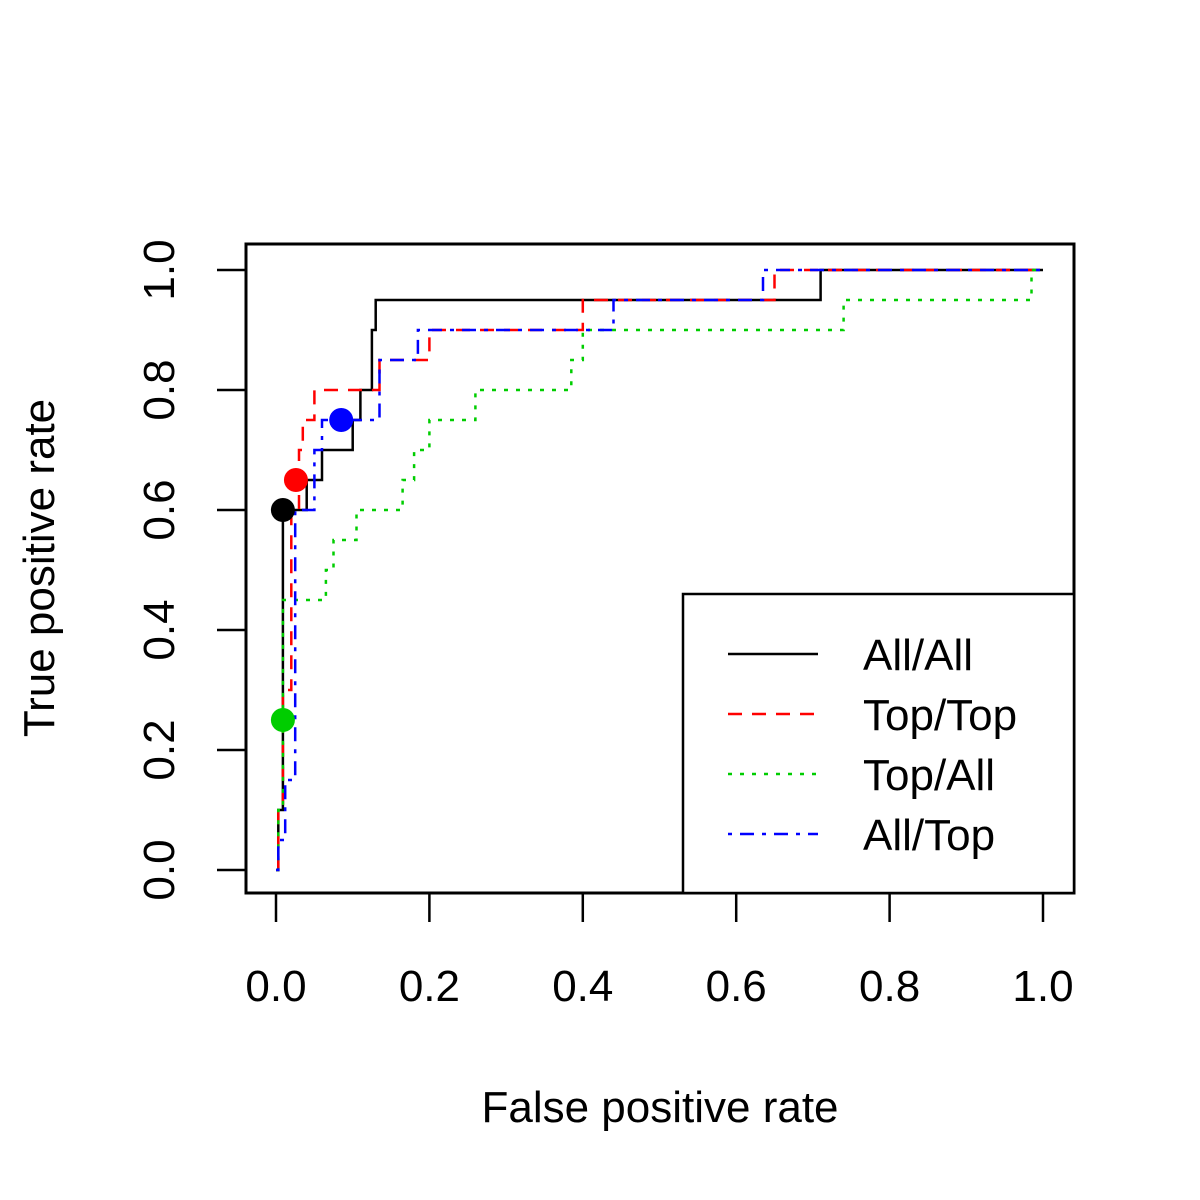 The image size is (1200, 1200). Describe the element at coordinates (918, 655) in the screenshot. I see `legend-label-1: All/All` at that location.